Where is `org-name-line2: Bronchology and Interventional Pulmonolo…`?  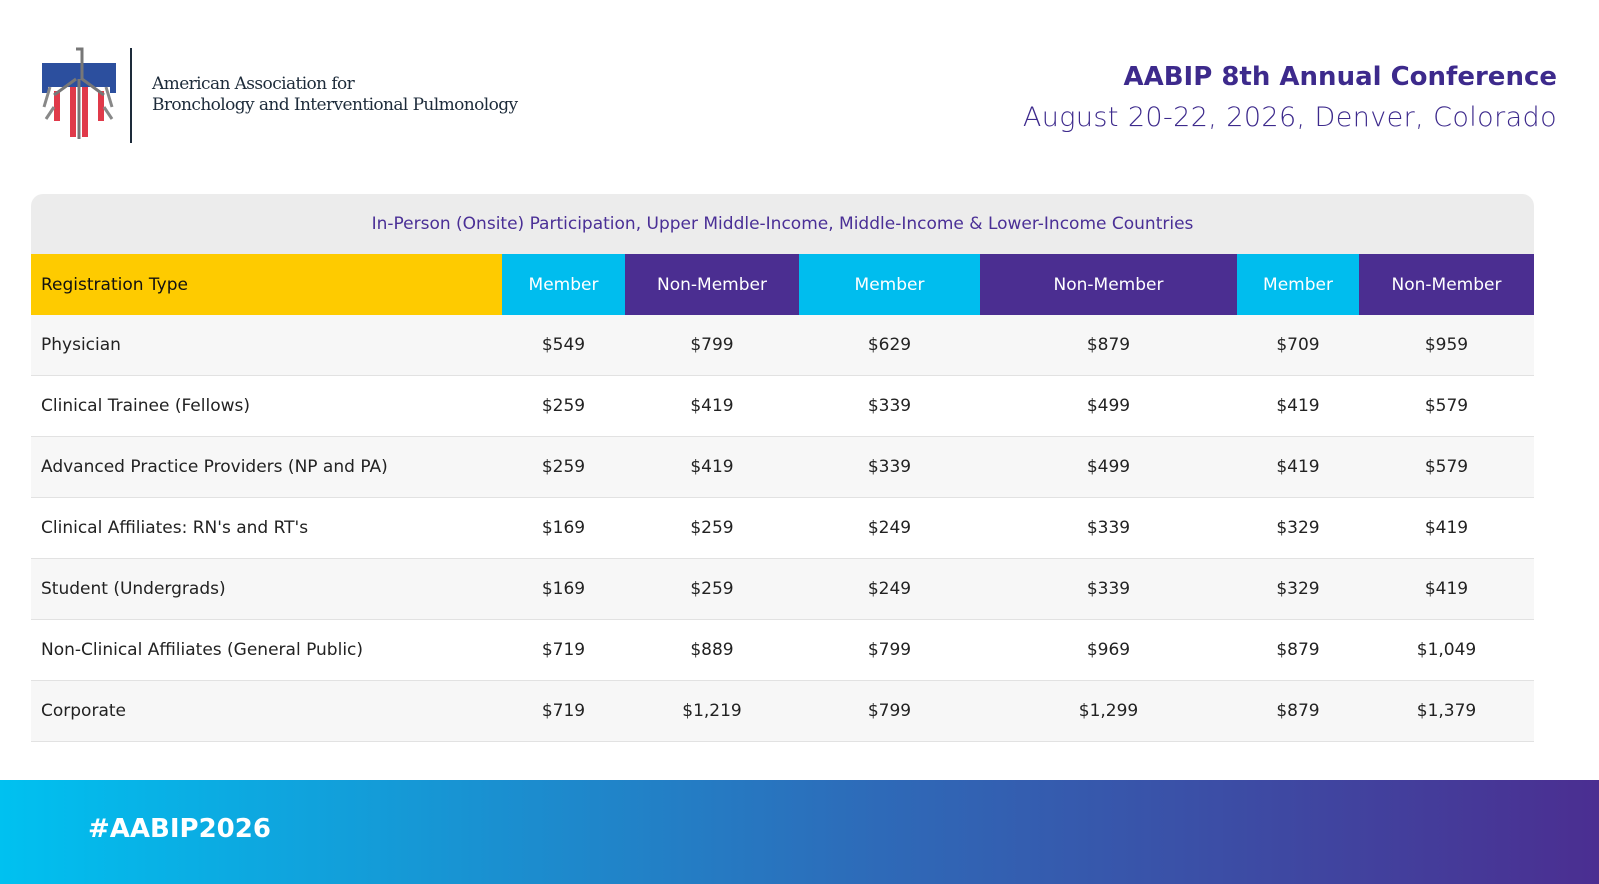
org-name-line2: Bronchology and Interventional Pulmonolo… is located at coordinates (335, 105).